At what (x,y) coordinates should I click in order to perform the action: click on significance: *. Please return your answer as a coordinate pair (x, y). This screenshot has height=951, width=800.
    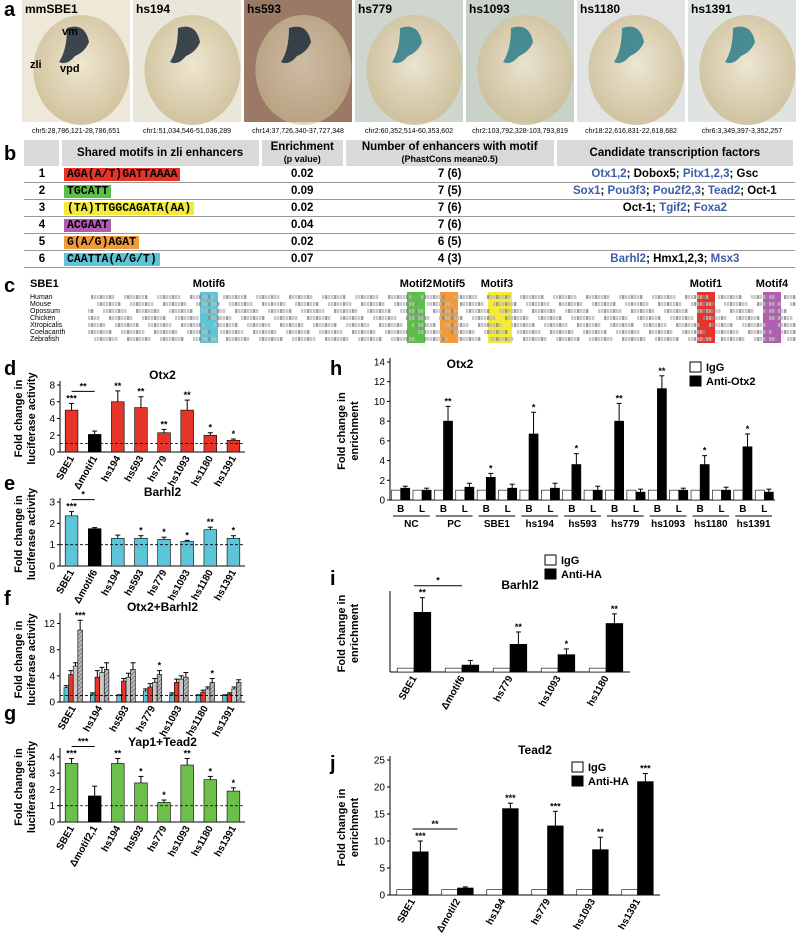
    Looking at the image, I should click on (491, 468).